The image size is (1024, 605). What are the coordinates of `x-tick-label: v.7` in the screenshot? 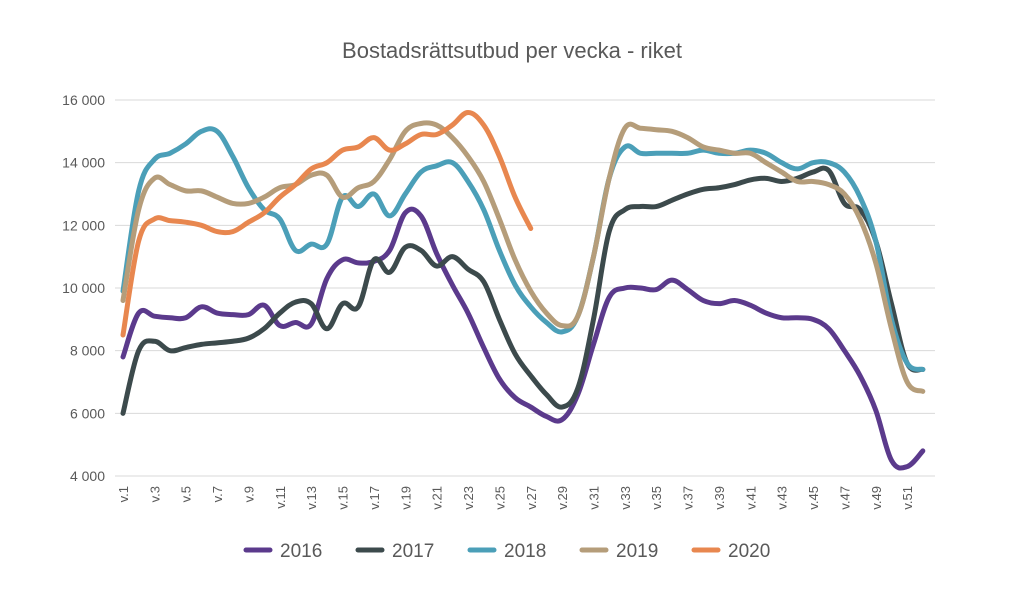 It's located at (217, 494).